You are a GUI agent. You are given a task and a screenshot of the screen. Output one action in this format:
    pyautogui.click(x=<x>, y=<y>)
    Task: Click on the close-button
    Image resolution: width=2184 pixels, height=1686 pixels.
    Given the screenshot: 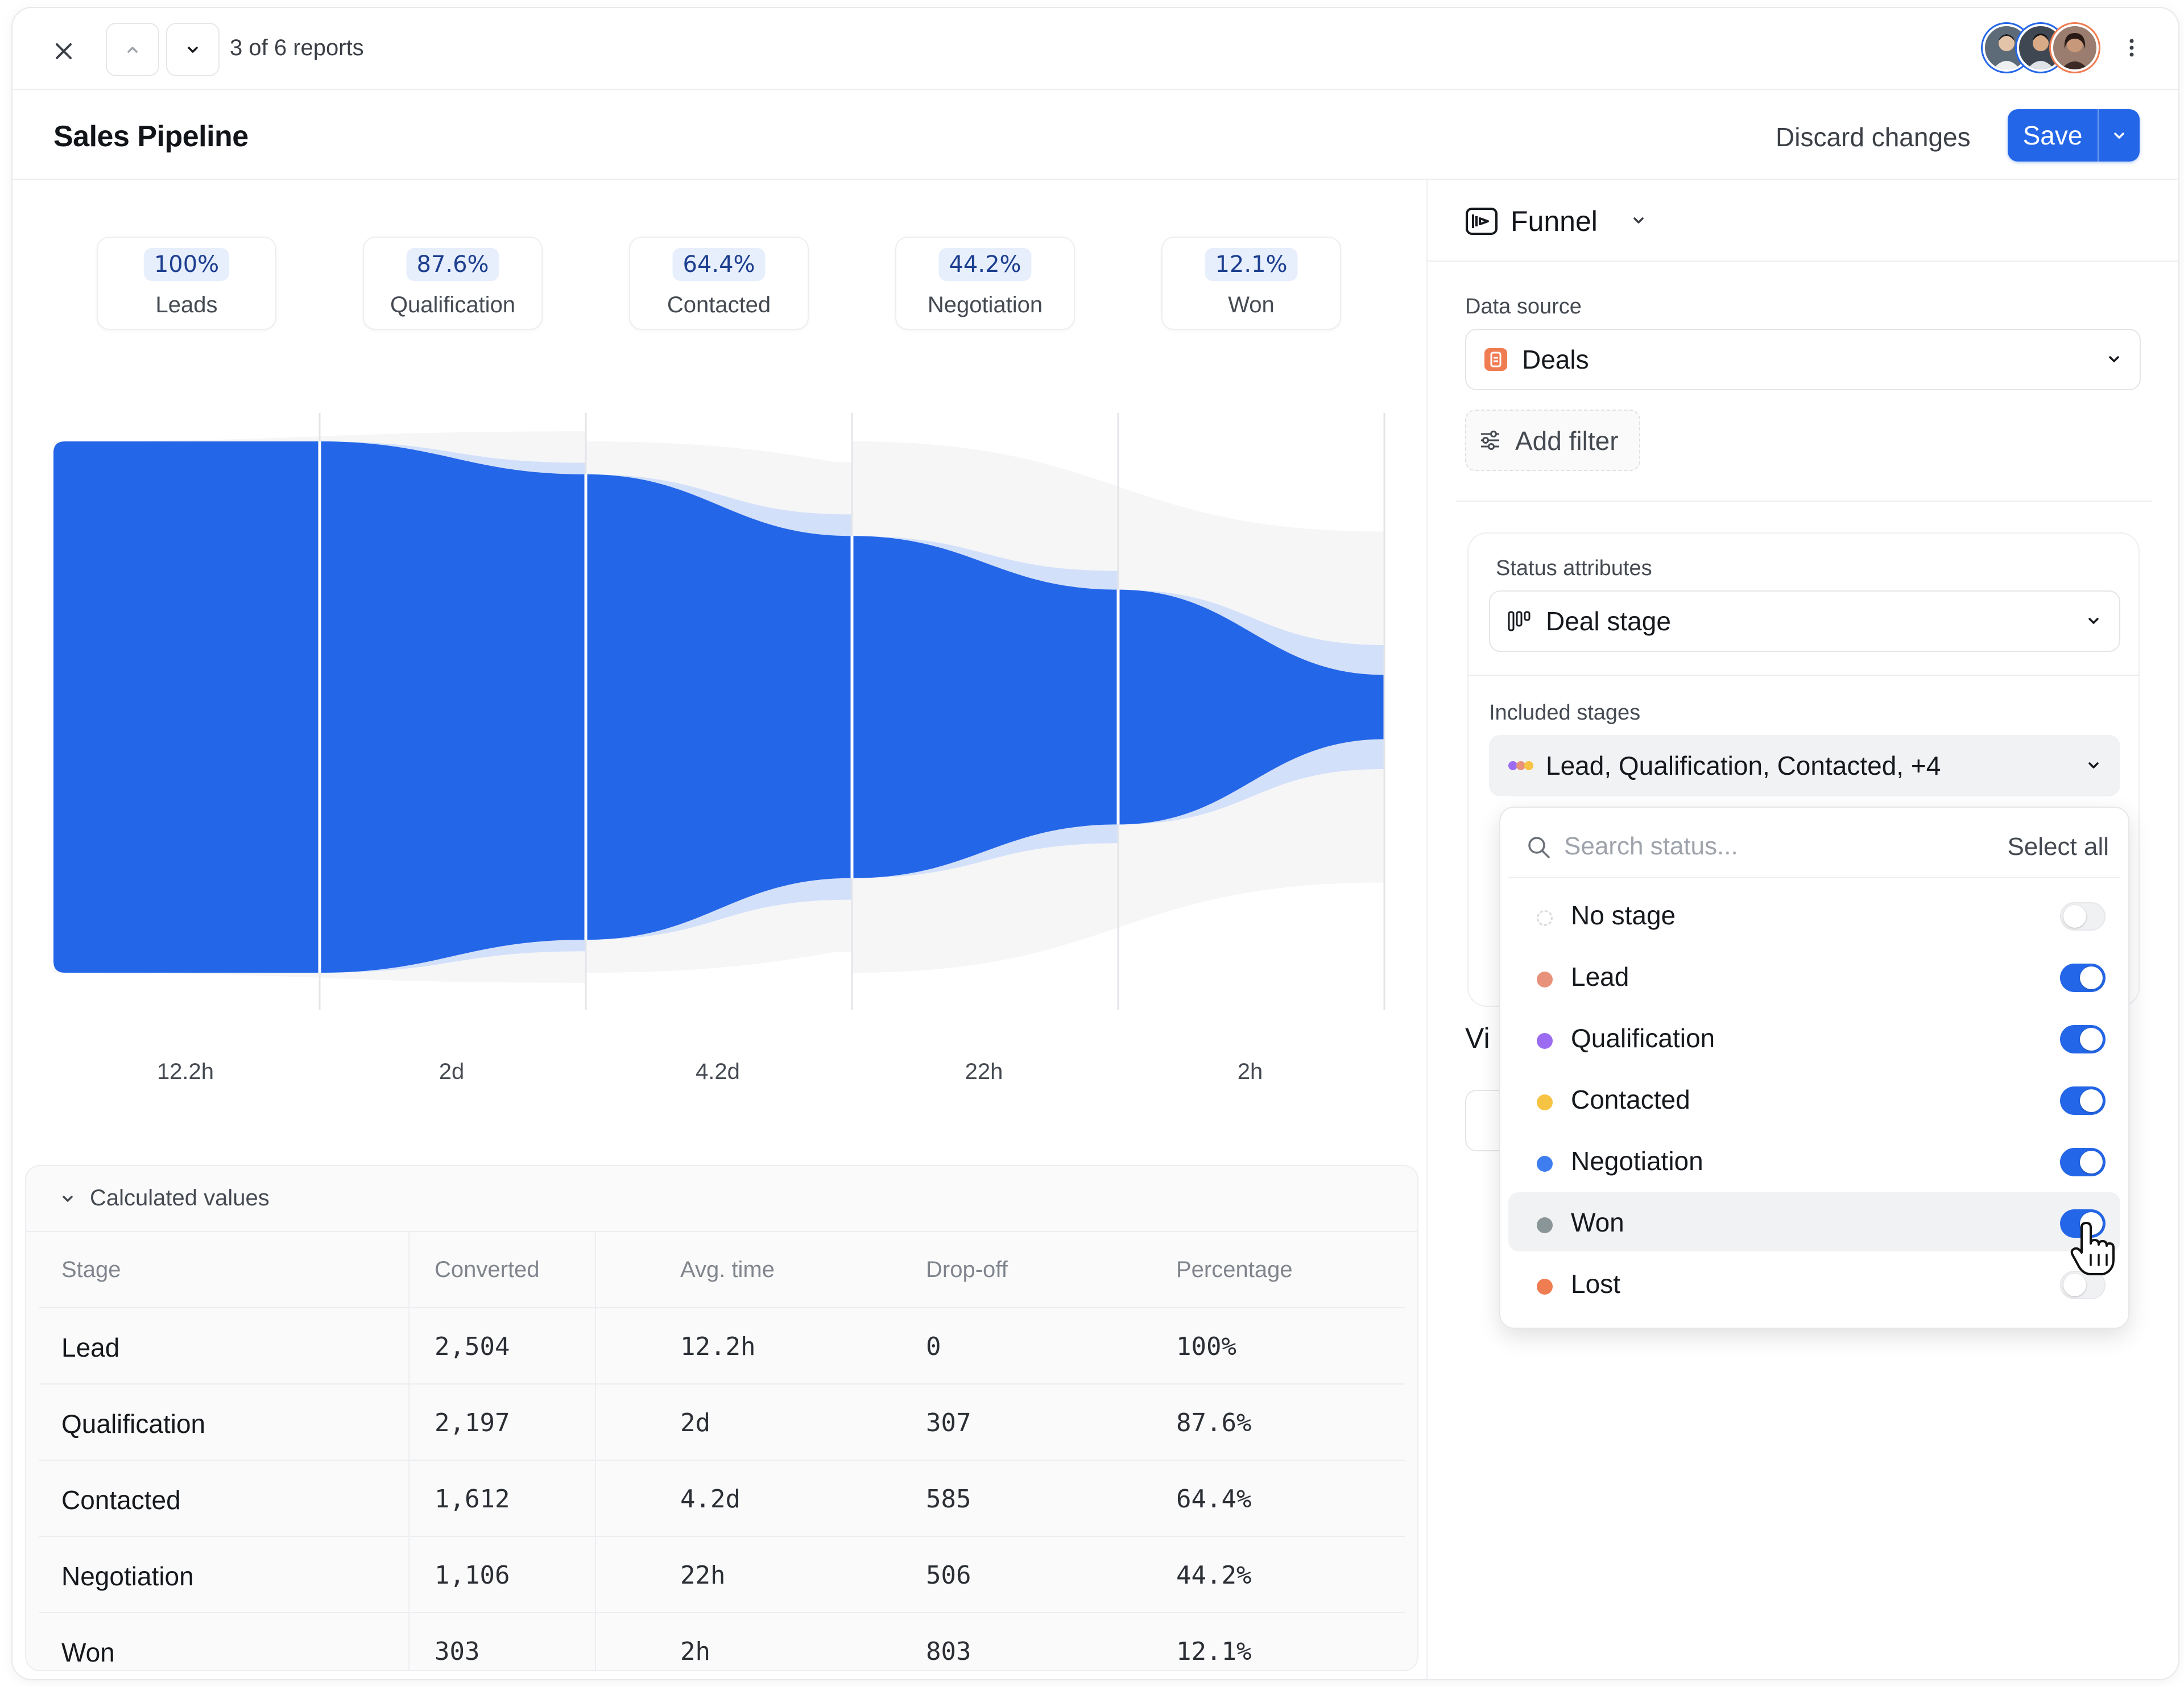 What is the action you would take?
    pyautogui.click(x=63, y=51)
    